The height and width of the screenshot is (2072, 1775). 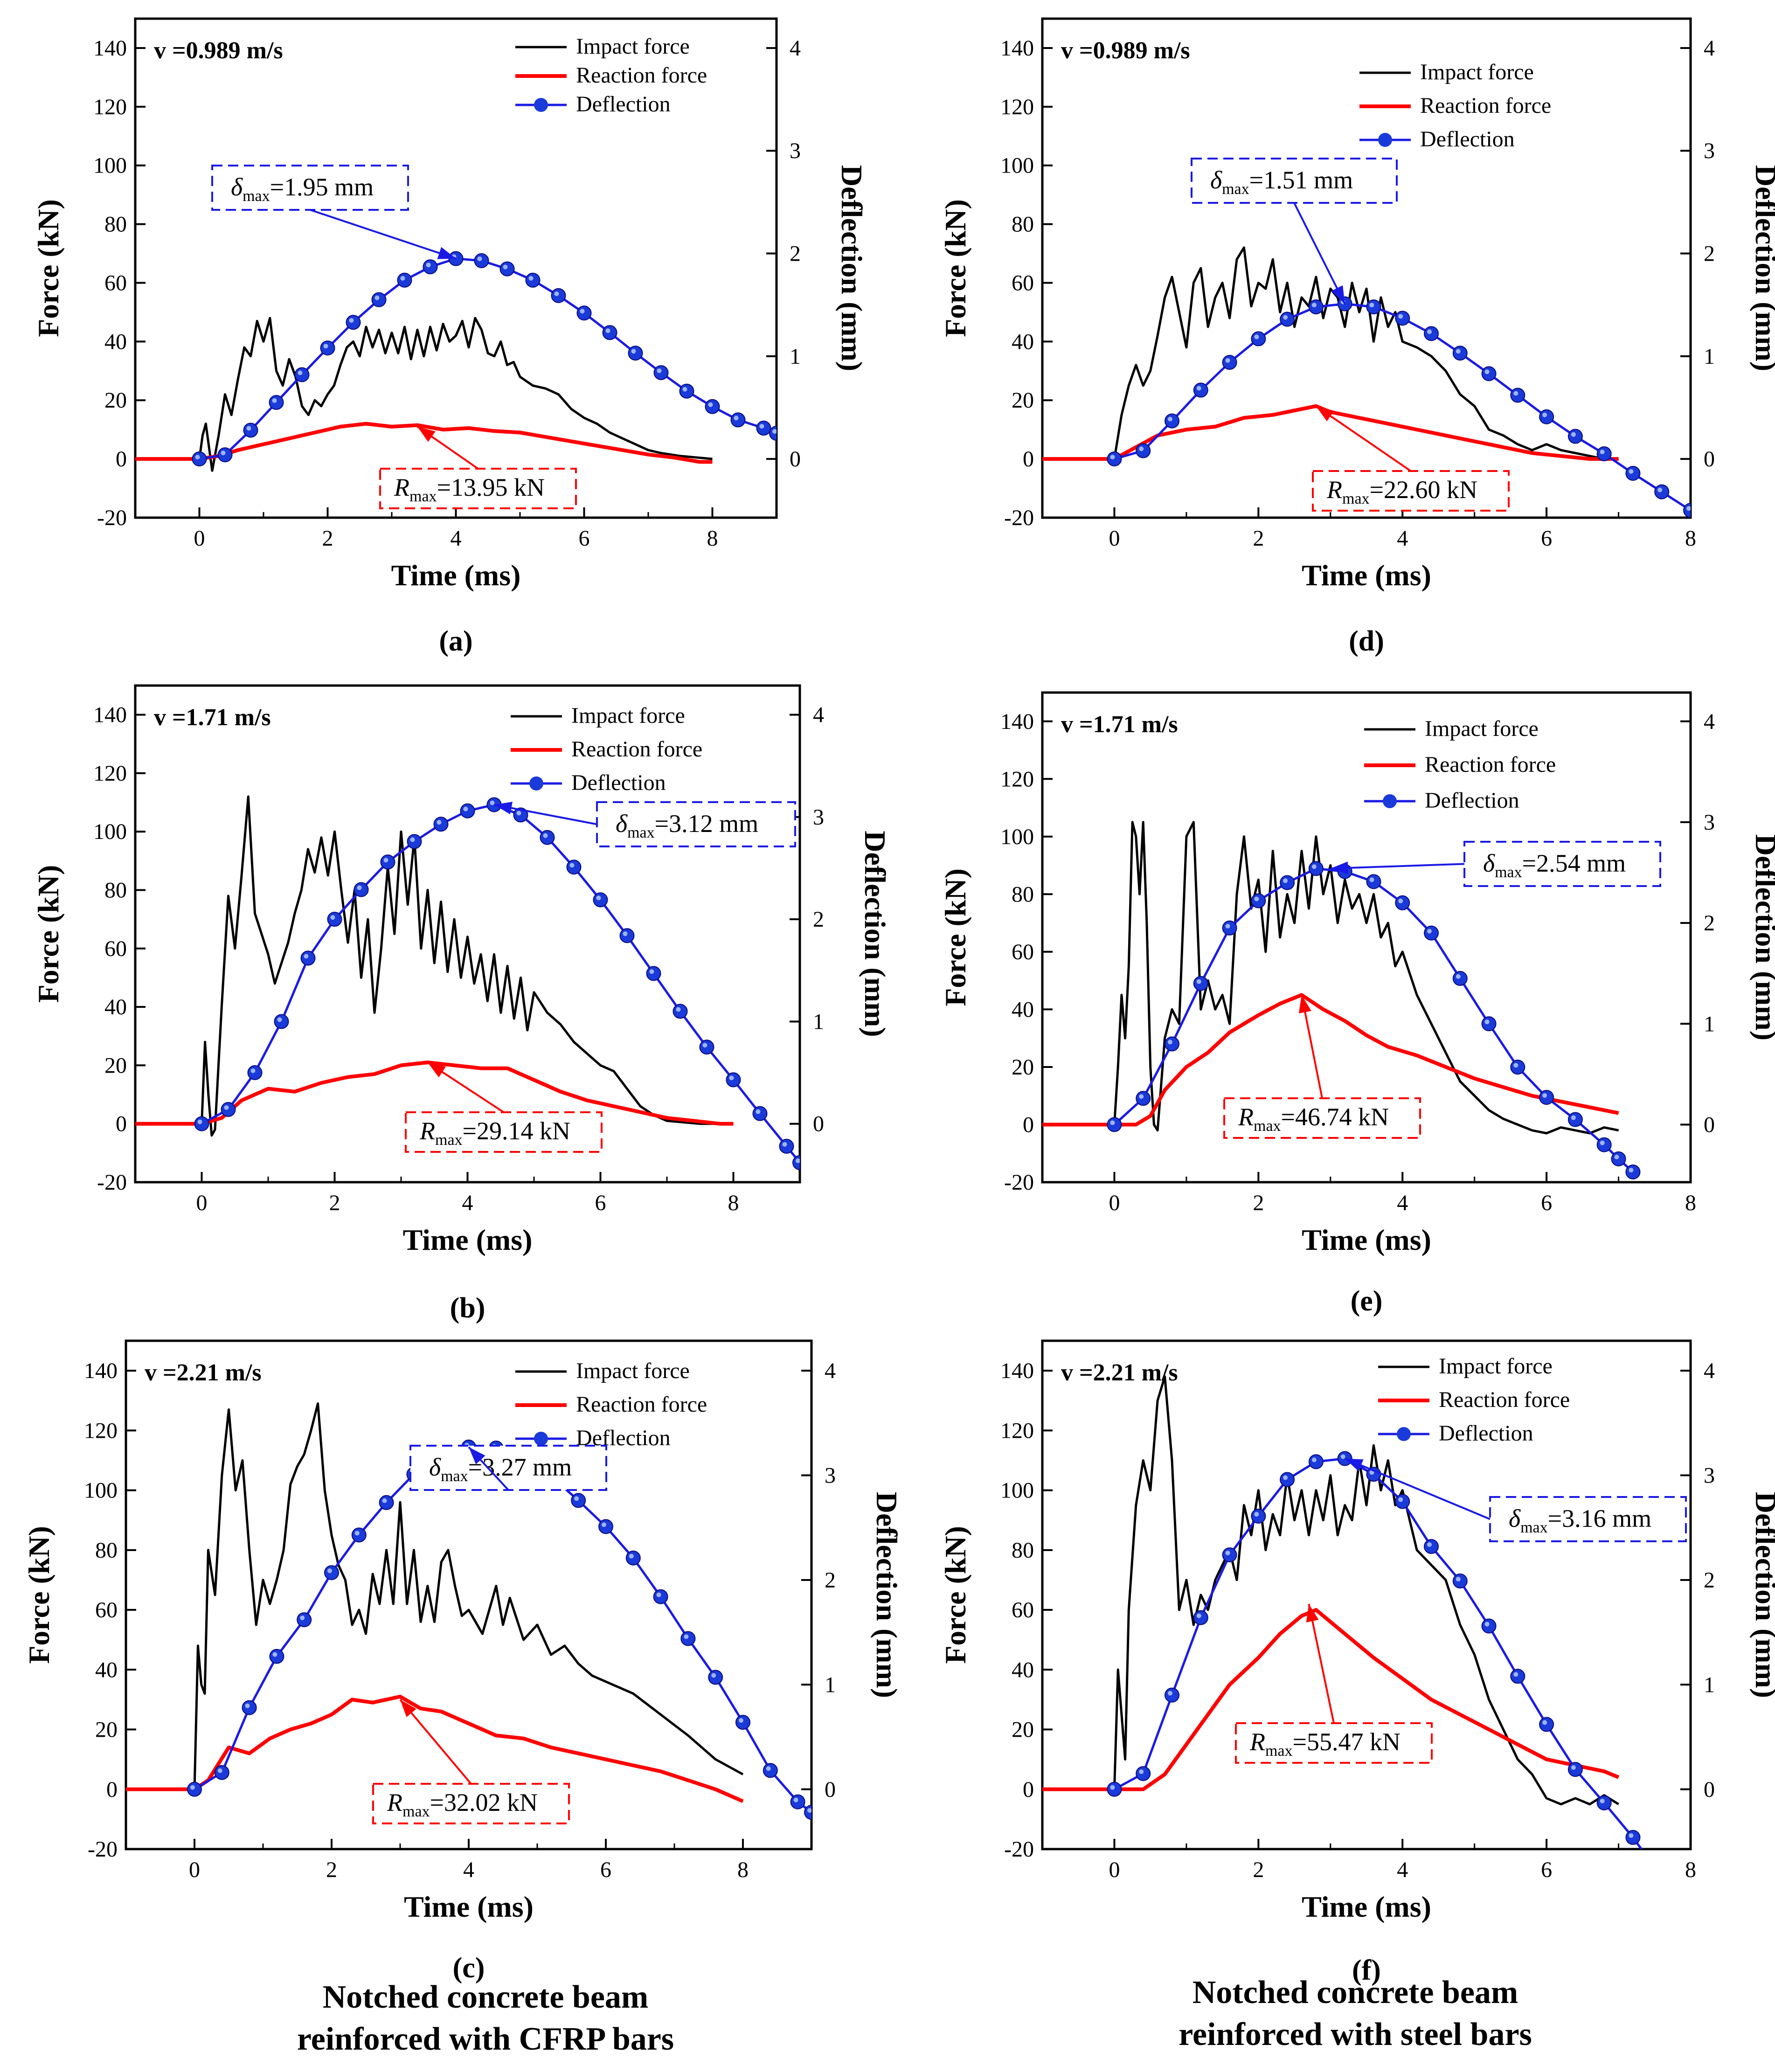 I want to click on y2-tick-label: 2, so click(x=1709, y=254).